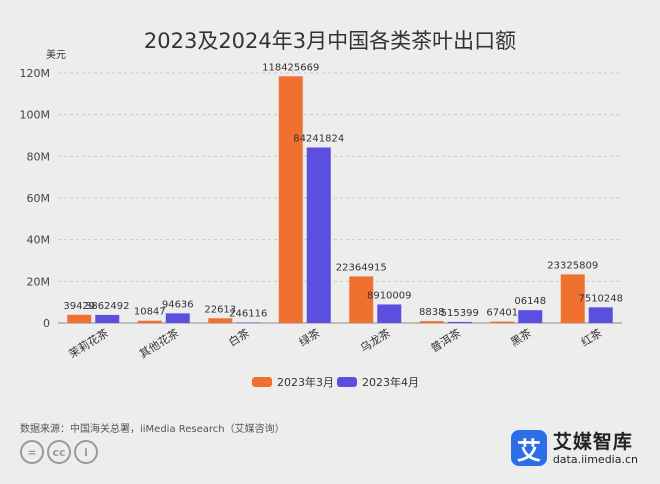 This screenshot has width=660, height=484. I want to click on data-source: 数据来源：中国海关总署，iiMedia Research（艾媒咨询）, so click(152, 429).